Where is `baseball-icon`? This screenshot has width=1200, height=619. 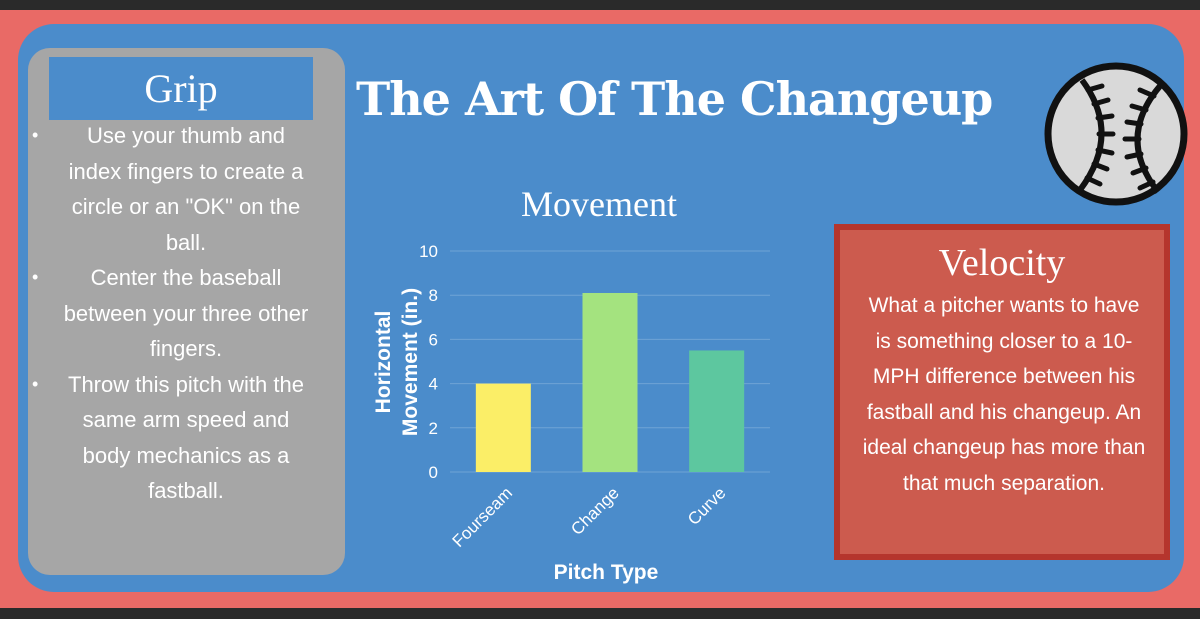
baseball-icon is located at coordinates (1115, 133).